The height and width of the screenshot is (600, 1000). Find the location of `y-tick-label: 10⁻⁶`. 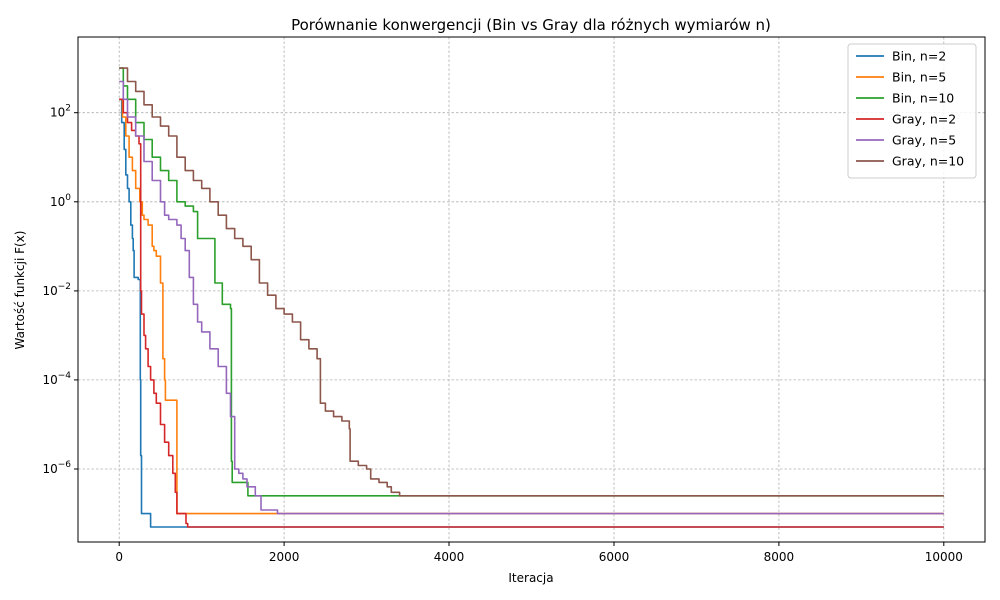

y-tick-label: 10⁻⁶ is located at coordinates (56, 468).